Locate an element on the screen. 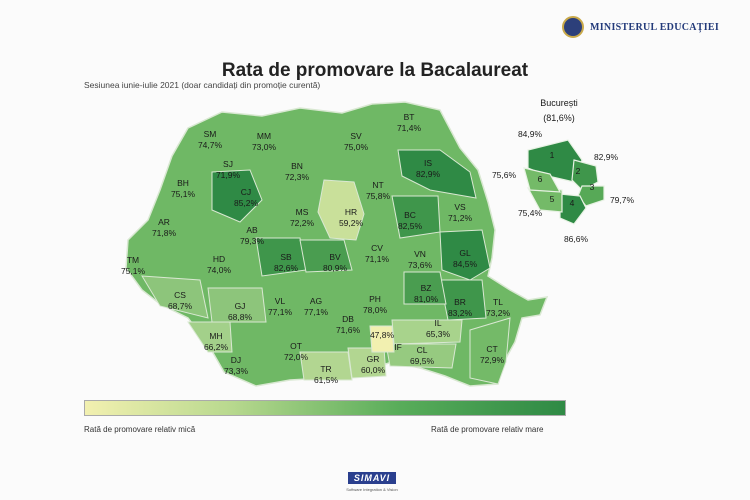 This screenshot has width=750, height=500. county-value-cl: 69,5% is located at coordinates (422, 361).